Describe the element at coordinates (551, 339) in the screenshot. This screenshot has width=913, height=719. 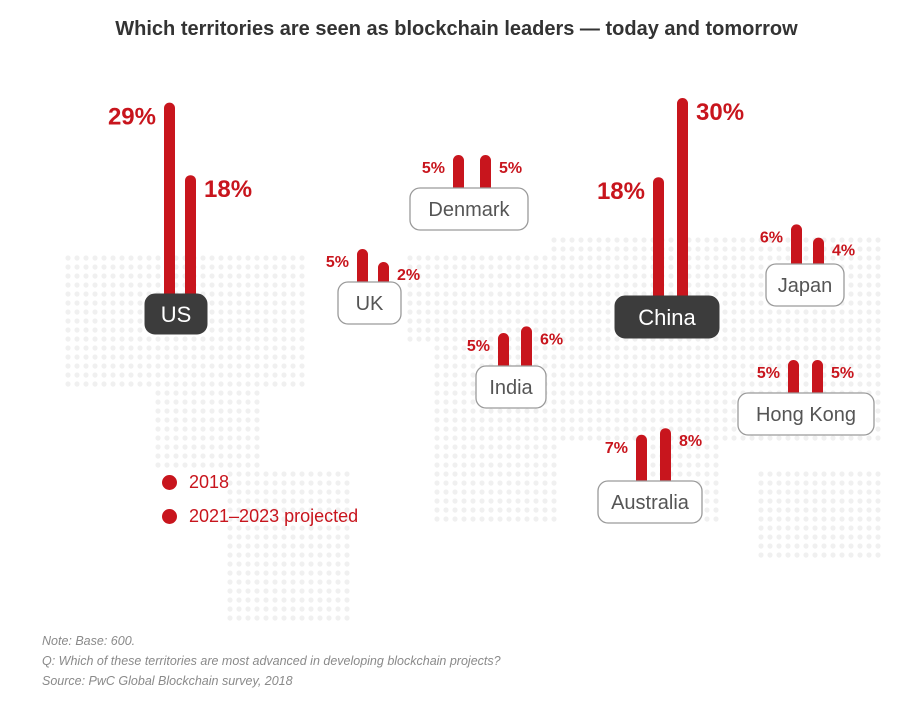
I see `value-label-projected-india: 6%` at that location.